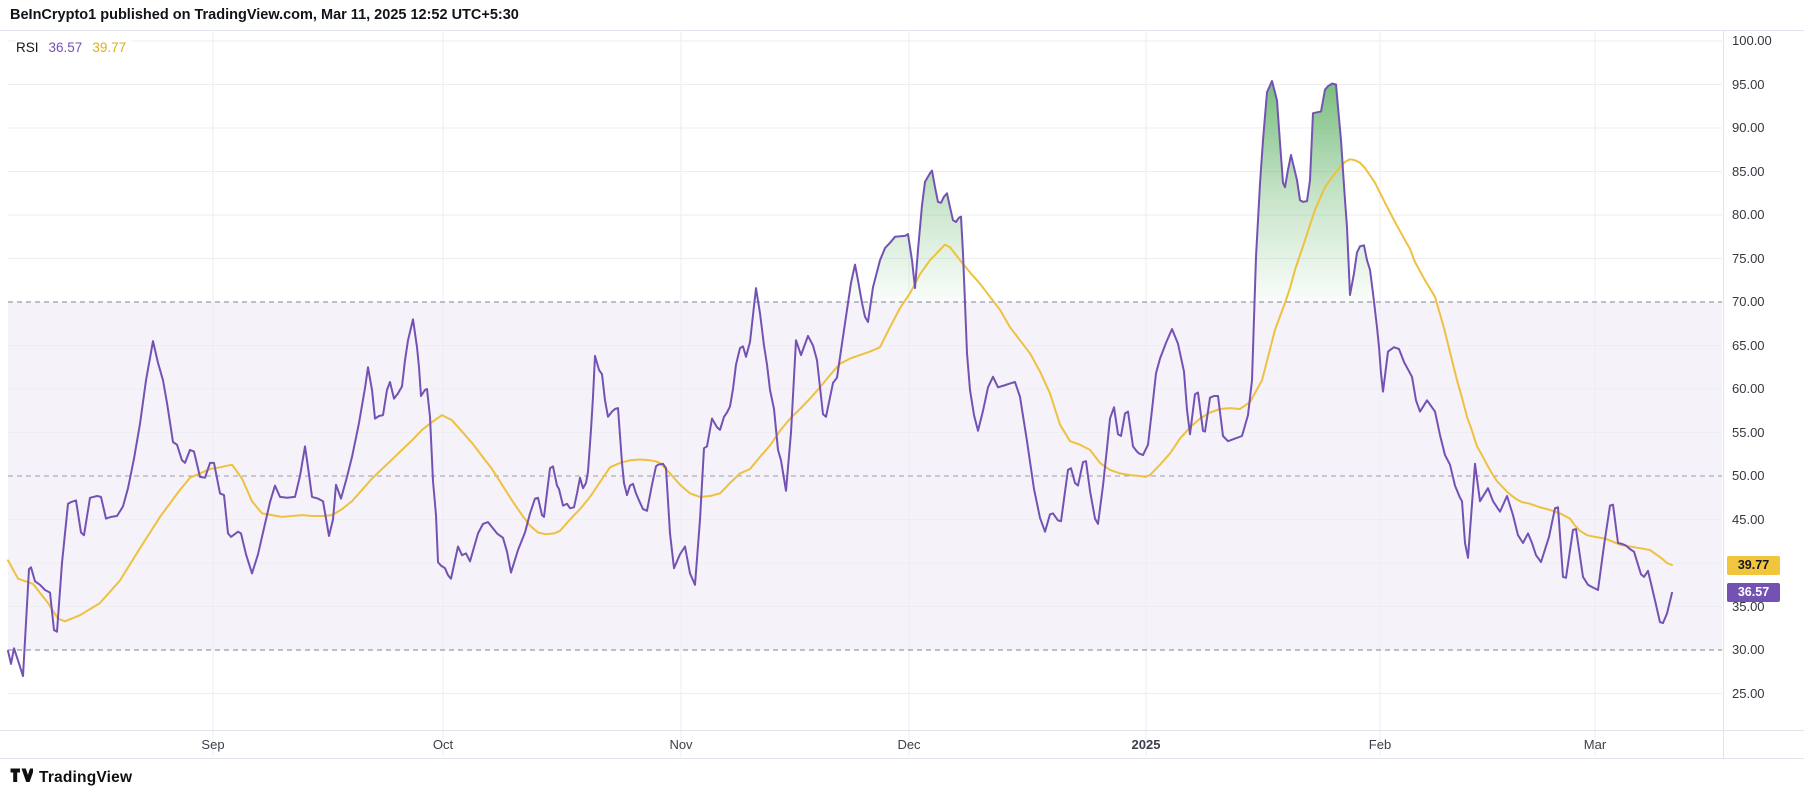  Describe the element at coordinates (86, 777) in the screenshot. I see `tradingview-wordmark: TradingView` at that location.